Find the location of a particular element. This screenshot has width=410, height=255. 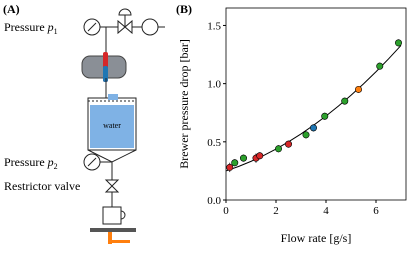

scale-base is located at coordinates (121, 241).